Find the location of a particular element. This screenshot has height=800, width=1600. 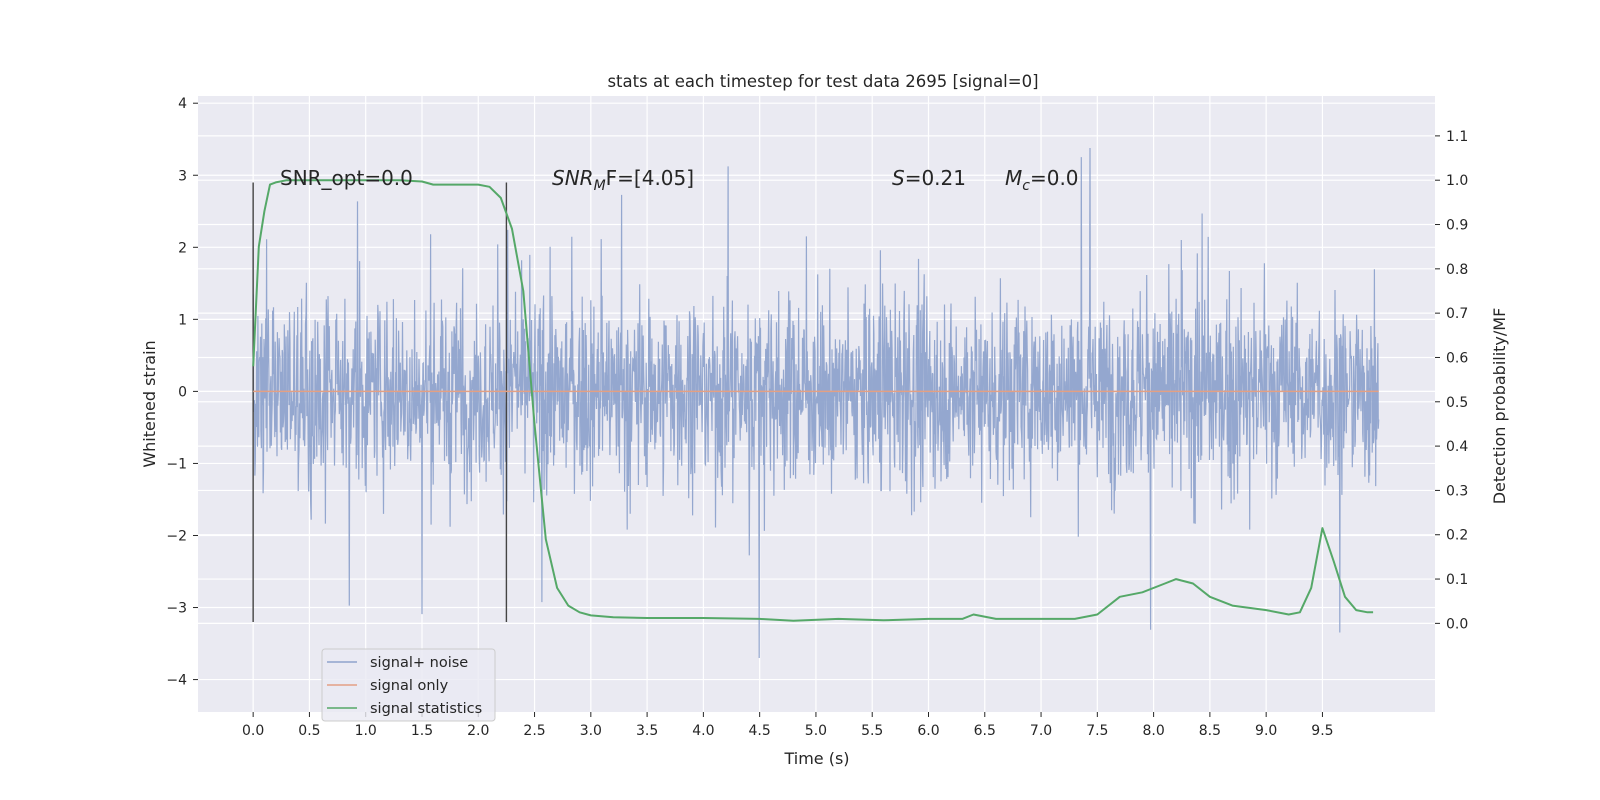

annotation-s: S=0.21 is located at coordinates (929, 178).